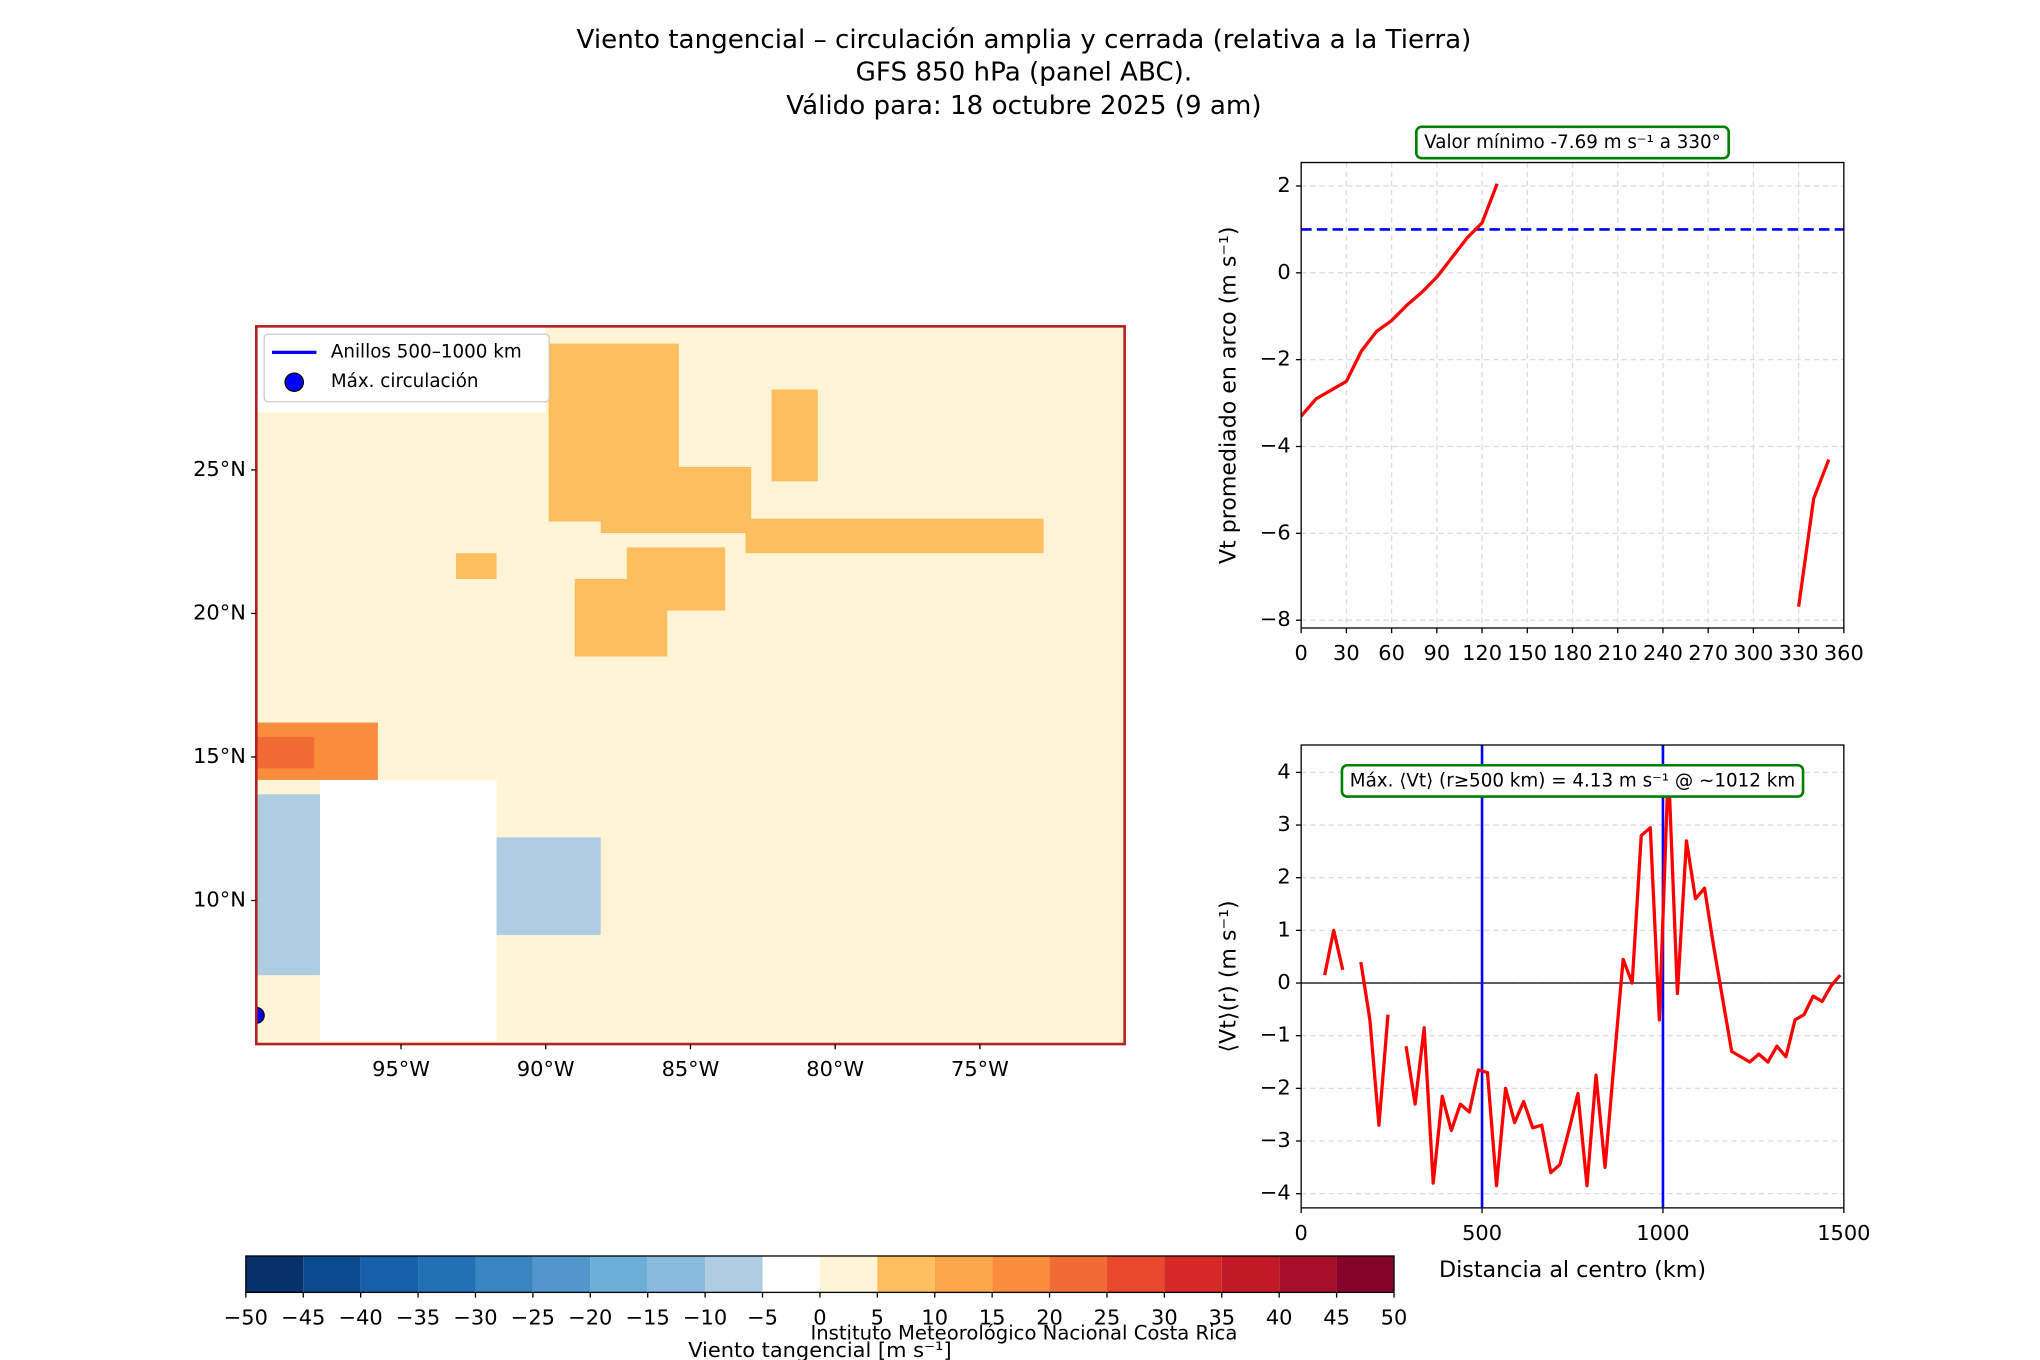  Describe the element at coordinates (1164, 1317) in the screenshot. I see `colorbar-tick-label: 30` at that location.